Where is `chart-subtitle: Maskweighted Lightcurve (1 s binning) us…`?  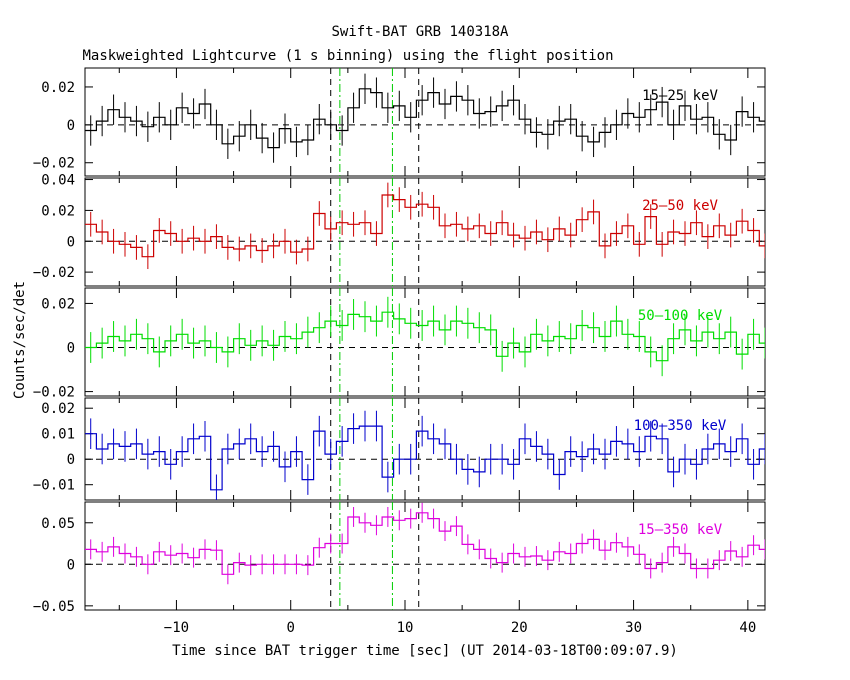
chart-subtitle: Maskweighted Lightcurve (1 s binning) us… is located at coordinates (347, 56).